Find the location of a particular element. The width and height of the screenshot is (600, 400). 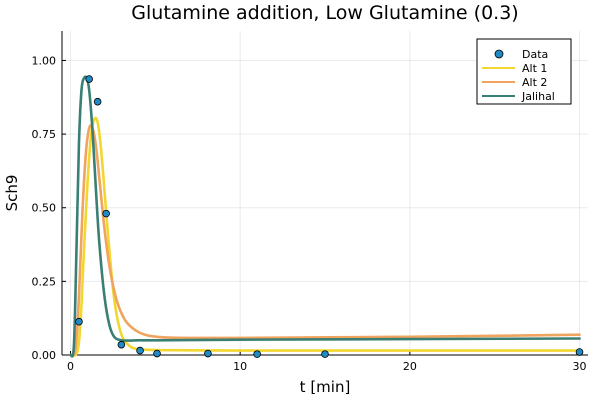

x-tick-label: 10 is located at coordinates (240, 366).